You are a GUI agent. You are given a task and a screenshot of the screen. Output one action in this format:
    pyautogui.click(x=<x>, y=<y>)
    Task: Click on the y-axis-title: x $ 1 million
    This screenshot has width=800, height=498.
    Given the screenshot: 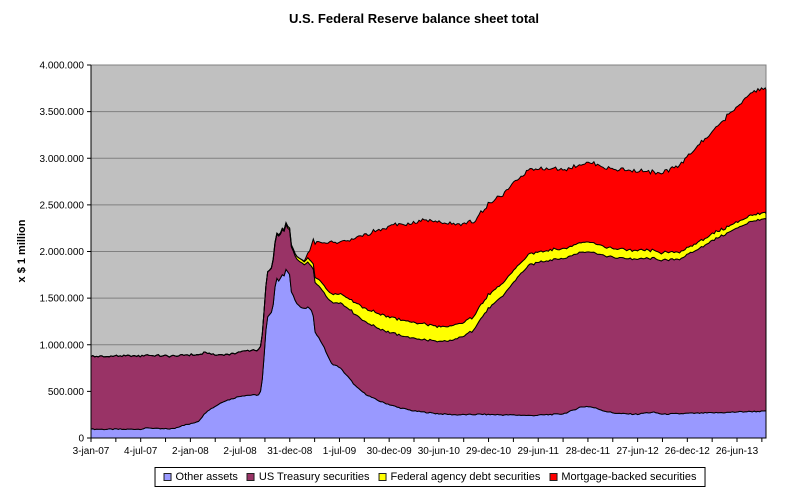 What is the action you would take?
    pyautogui.click(x=22, y=251)
    